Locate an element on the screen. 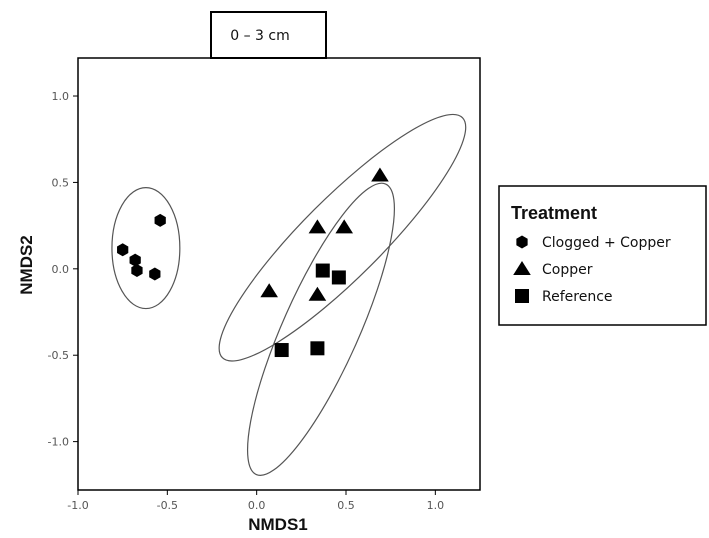 The height and width of the screenshot is (538, 709). x-tick-label: 0.5 is located at coordinates (346, 505).